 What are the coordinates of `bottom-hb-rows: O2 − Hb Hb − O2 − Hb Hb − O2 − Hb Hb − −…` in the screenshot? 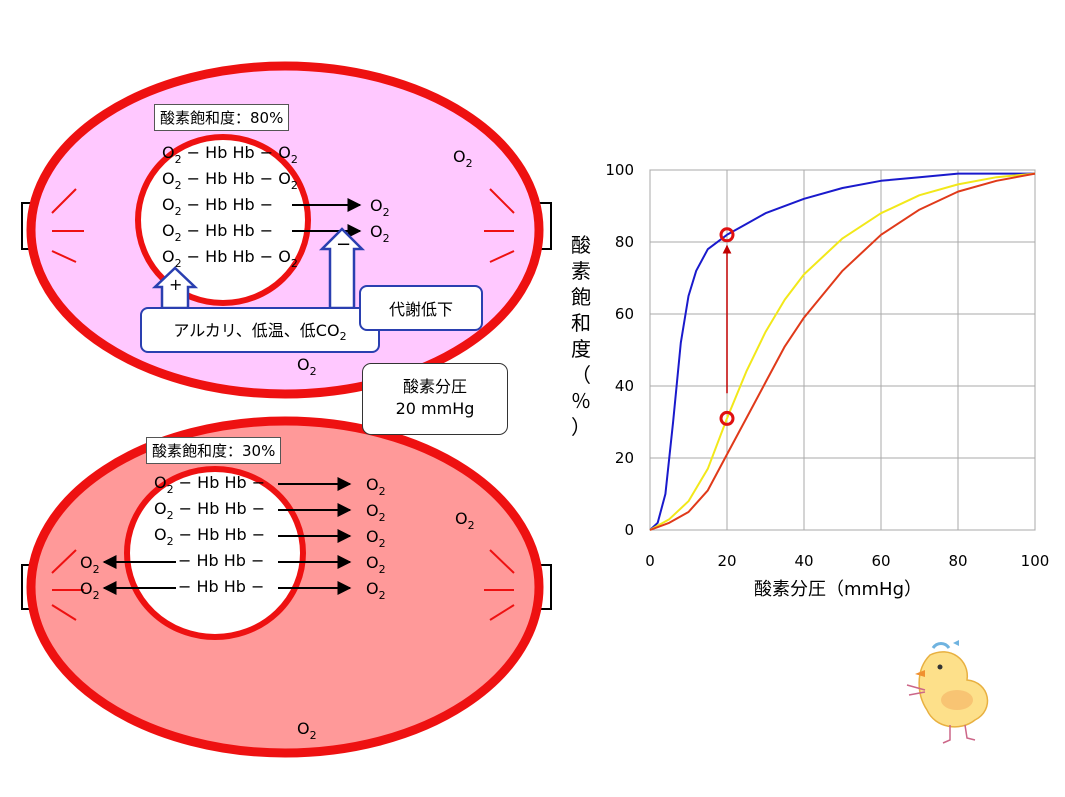 It's located at (277, 607).